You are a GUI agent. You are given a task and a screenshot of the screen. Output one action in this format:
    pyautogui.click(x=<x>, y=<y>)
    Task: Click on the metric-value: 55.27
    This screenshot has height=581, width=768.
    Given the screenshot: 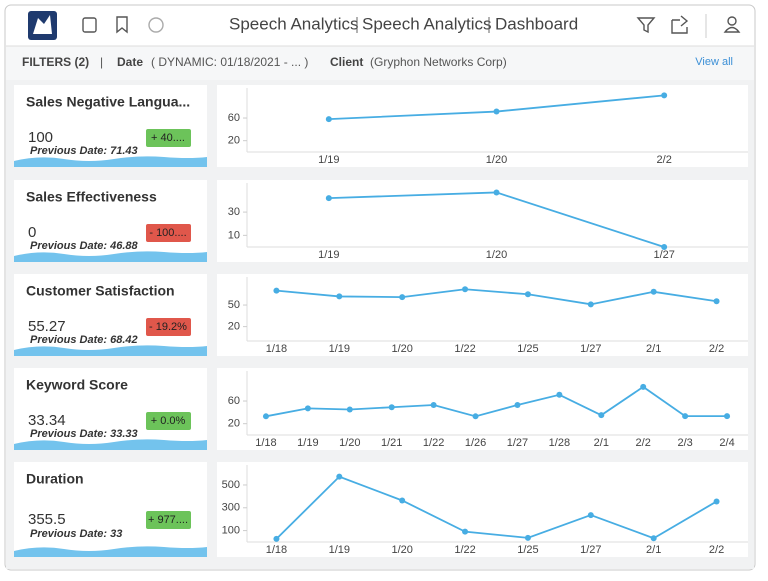 What is the action you would take?
    pyautogui.click(x=47, y=326)
    